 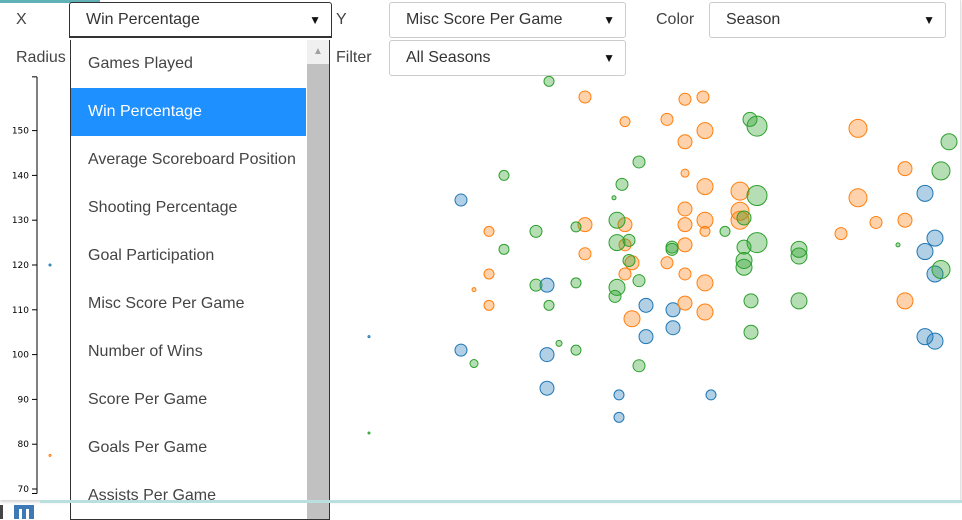 I want to click on x-select: Win Percentage ▼, so click(x=200, y=20).